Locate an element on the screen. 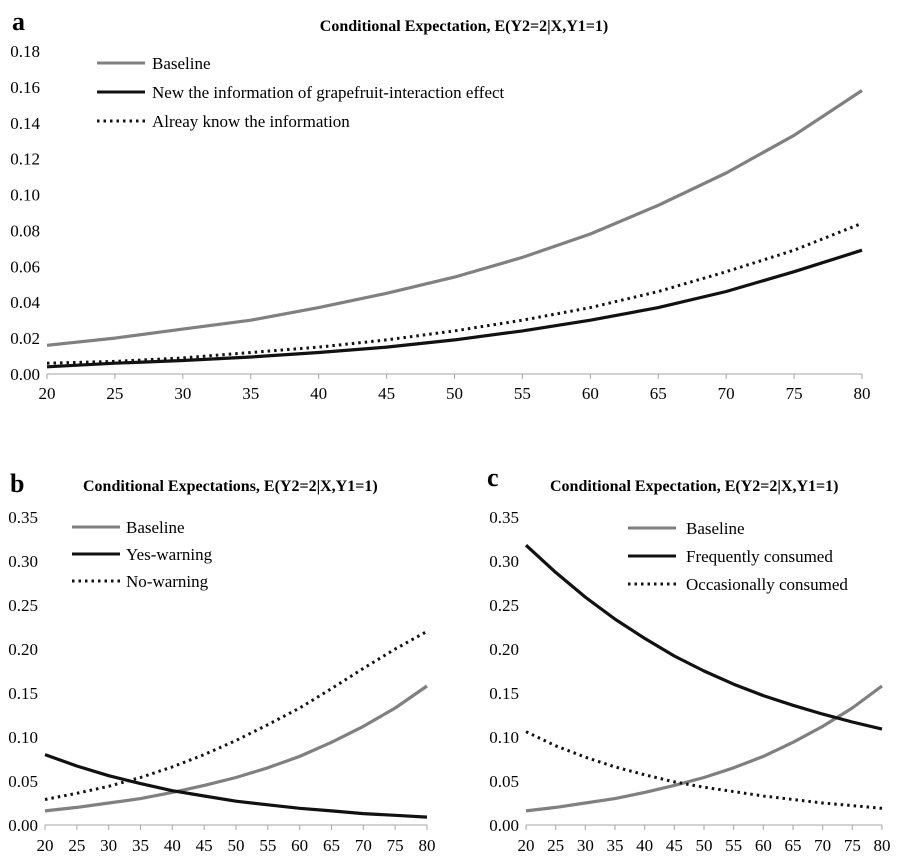 This screenshot has width=909, height=861. y-tick-label: 0.02 is located at coordinates (25, 338).